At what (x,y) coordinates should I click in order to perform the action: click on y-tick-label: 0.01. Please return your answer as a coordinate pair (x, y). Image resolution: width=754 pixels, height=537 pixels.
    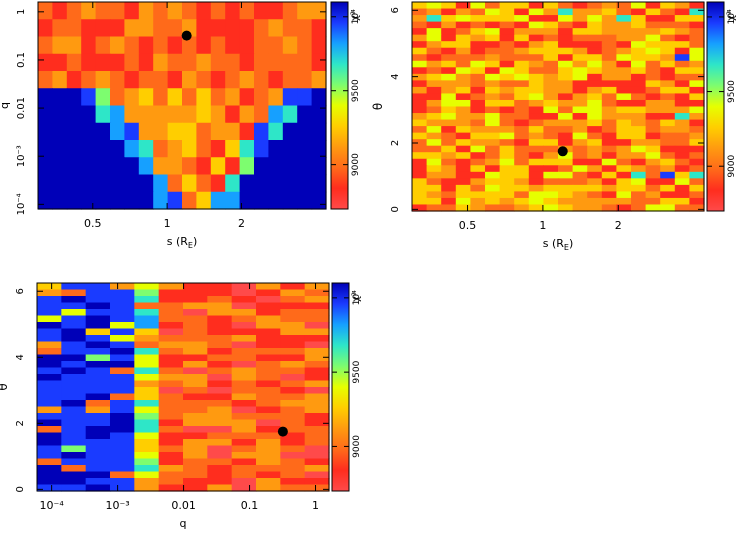
    Looking at the image, I should click on (21, 108).